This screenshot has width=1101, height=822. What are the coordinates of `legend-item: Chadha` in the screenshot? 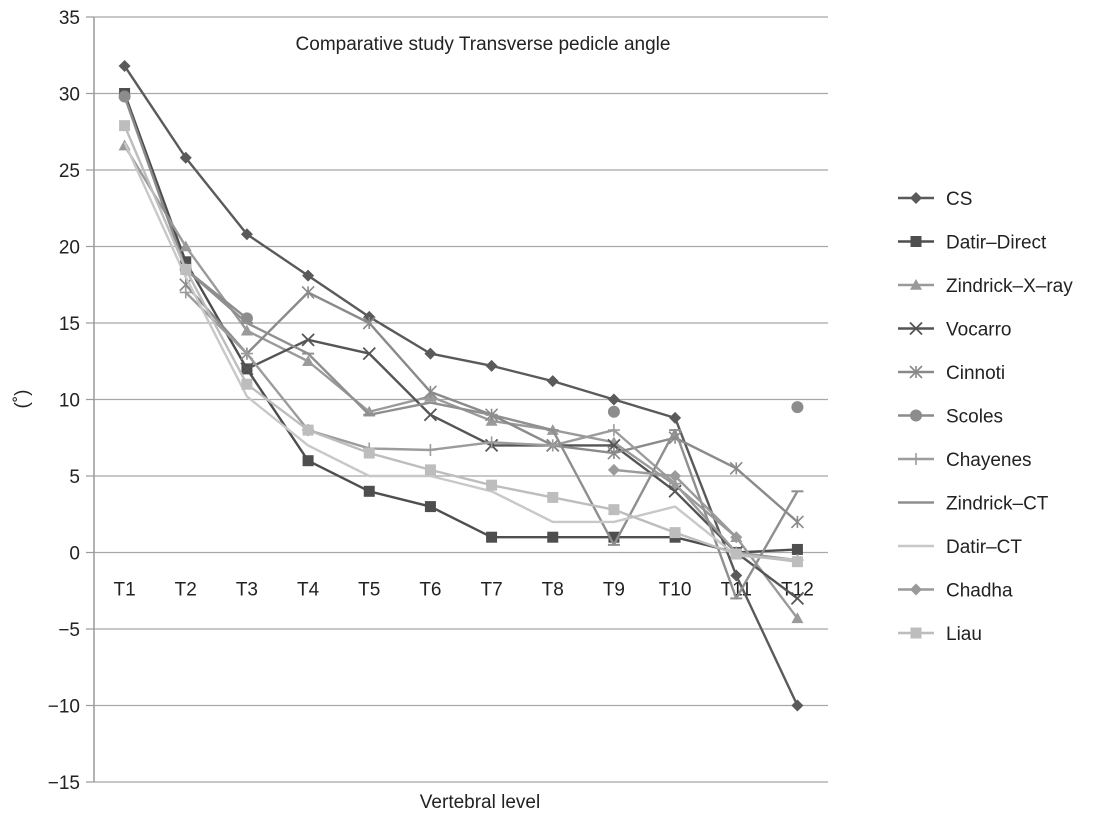 It's located at (955, 591).